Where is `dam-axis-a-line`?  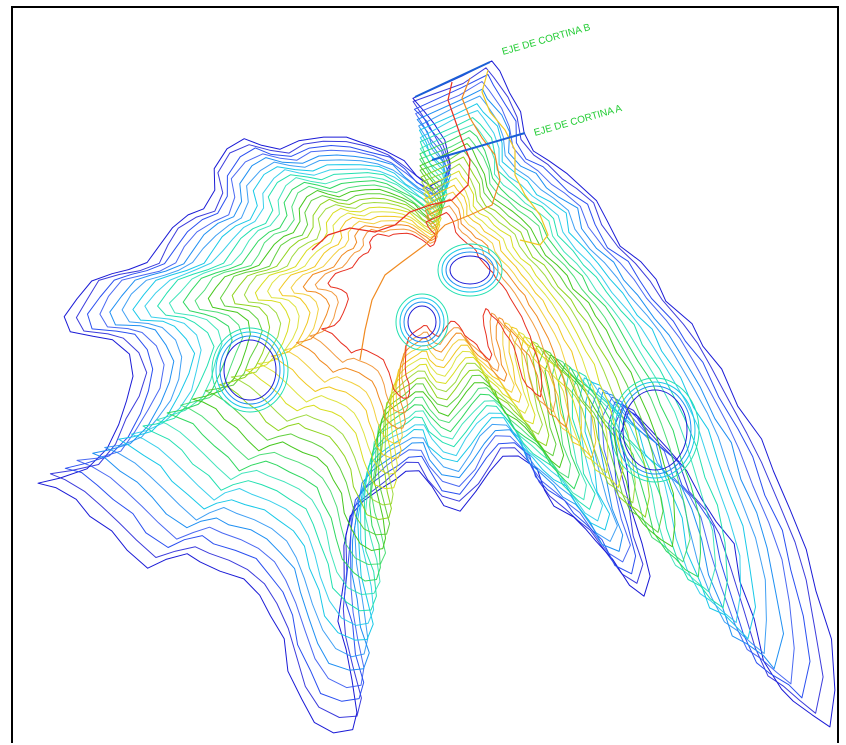
dam-axis-a-line is located at coordinates (478, 146).